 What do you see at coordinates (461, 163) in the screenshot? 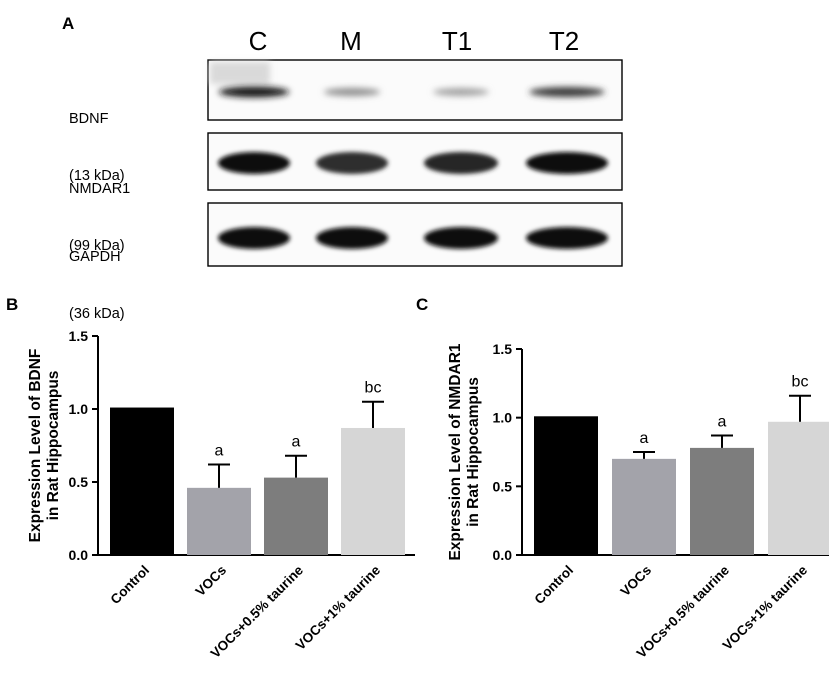
I see `blot-band-nmdar1-t1` at bounding box center [461, 163].